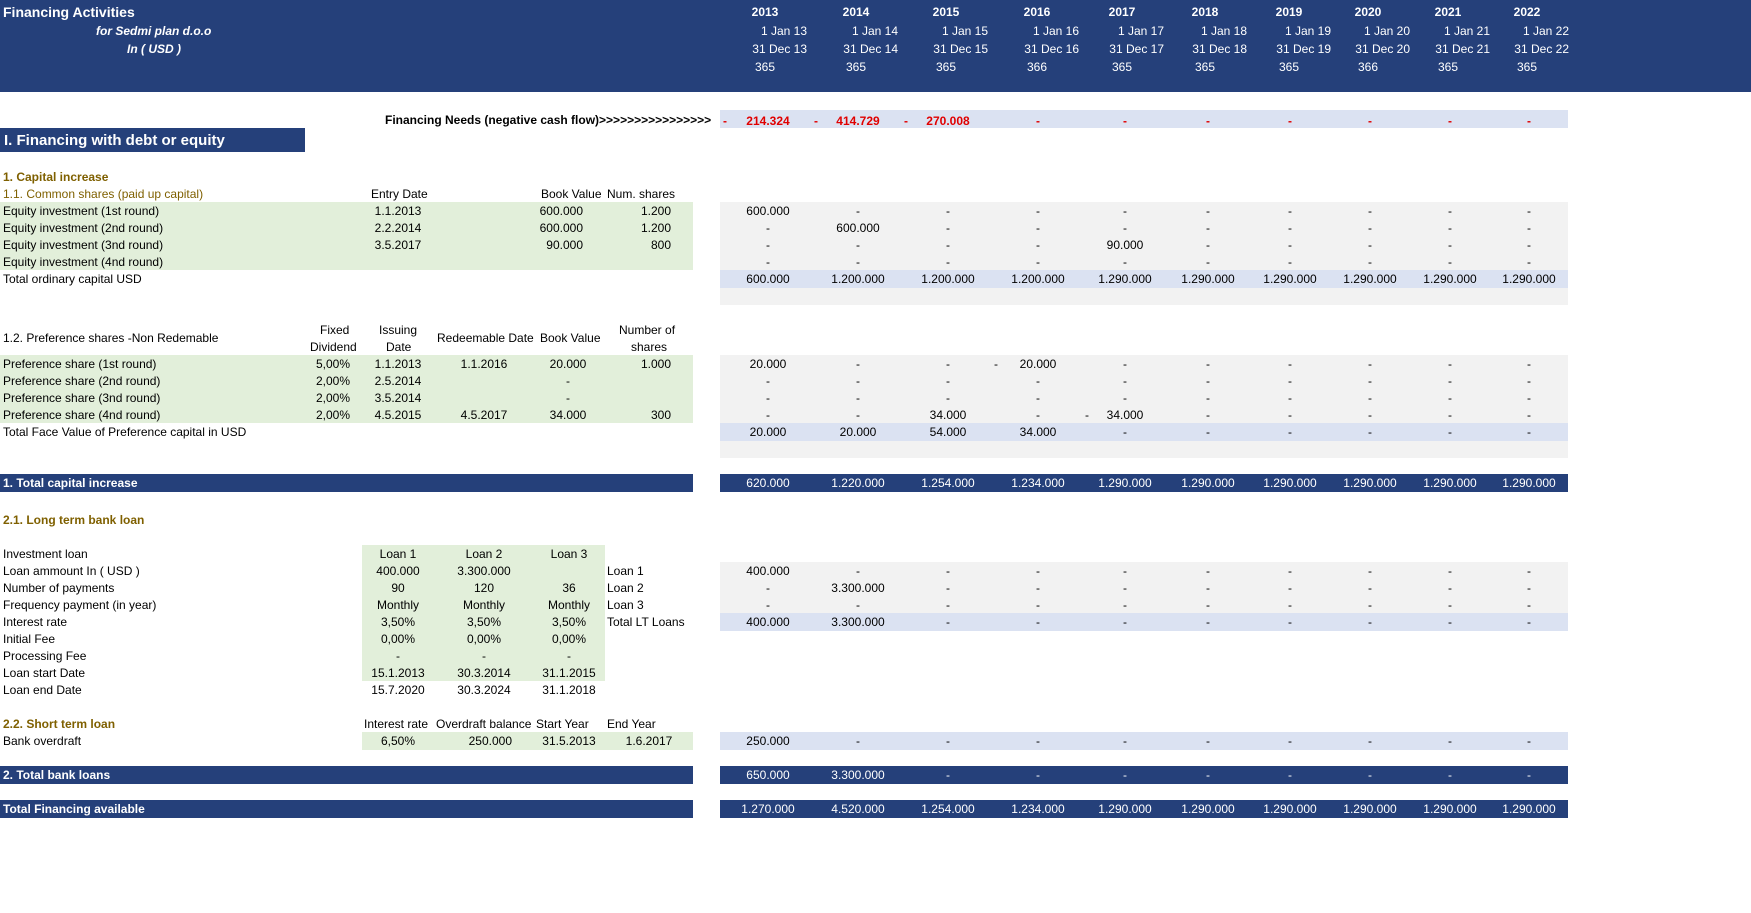  Describe the element at coordinates (1462, 49) in the screenshot. I see `period-end-9: 31 Dec 21` at that location.